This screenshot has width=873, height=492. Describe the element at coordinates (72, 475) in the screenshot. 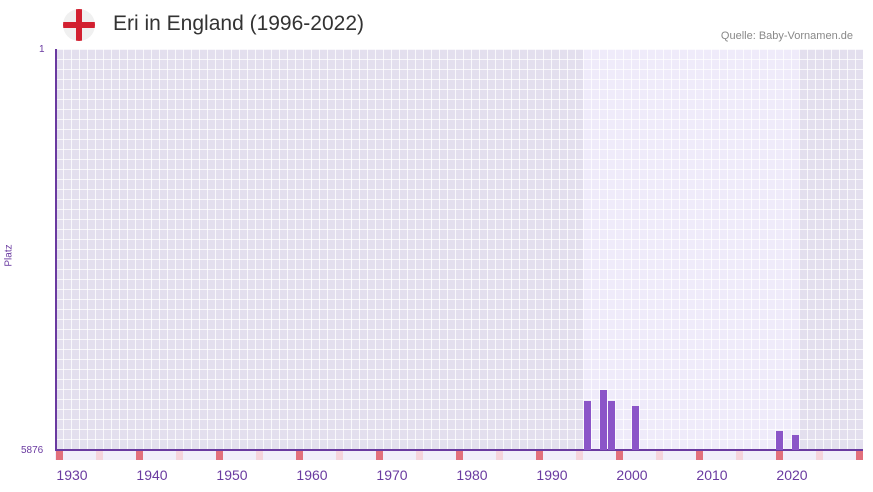

I see `x-tick-label: 1930` at that location.